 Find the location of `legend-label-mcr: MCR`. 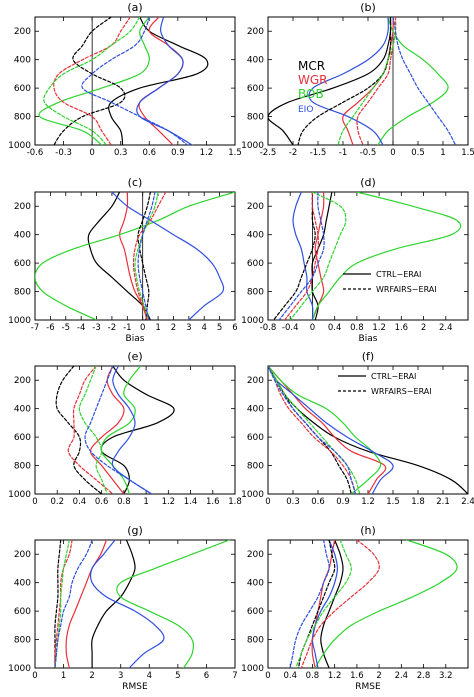

legend-label-mcr: MCR is located at coordinates (311, 66).